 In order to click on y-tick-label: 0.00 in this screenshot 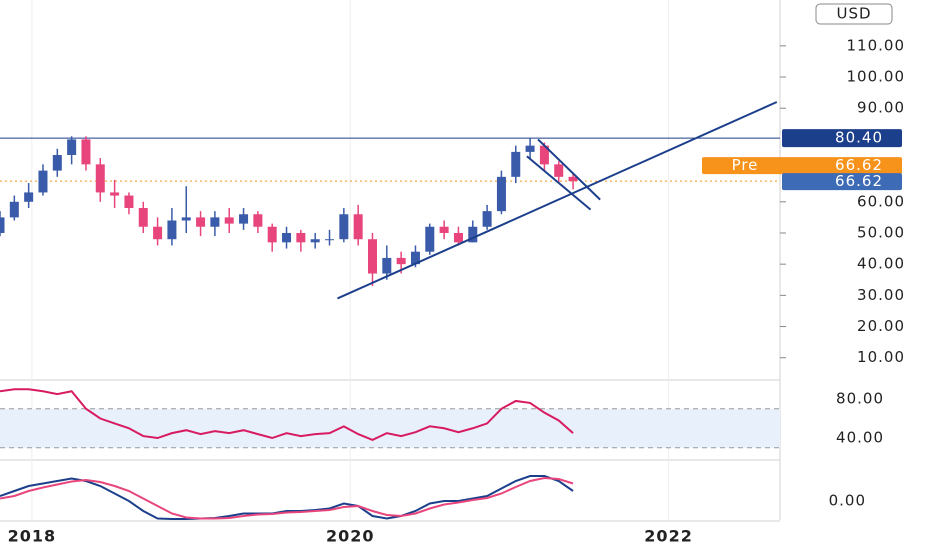, I will do `click(847, 501)`.